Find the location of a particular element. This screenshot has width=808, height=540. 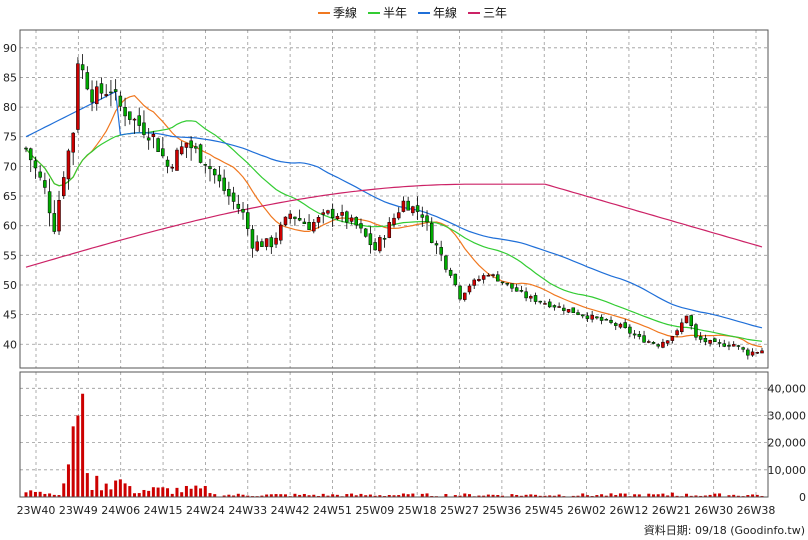

x-tick-label: 25W09 is located at coordinates (374, 510).